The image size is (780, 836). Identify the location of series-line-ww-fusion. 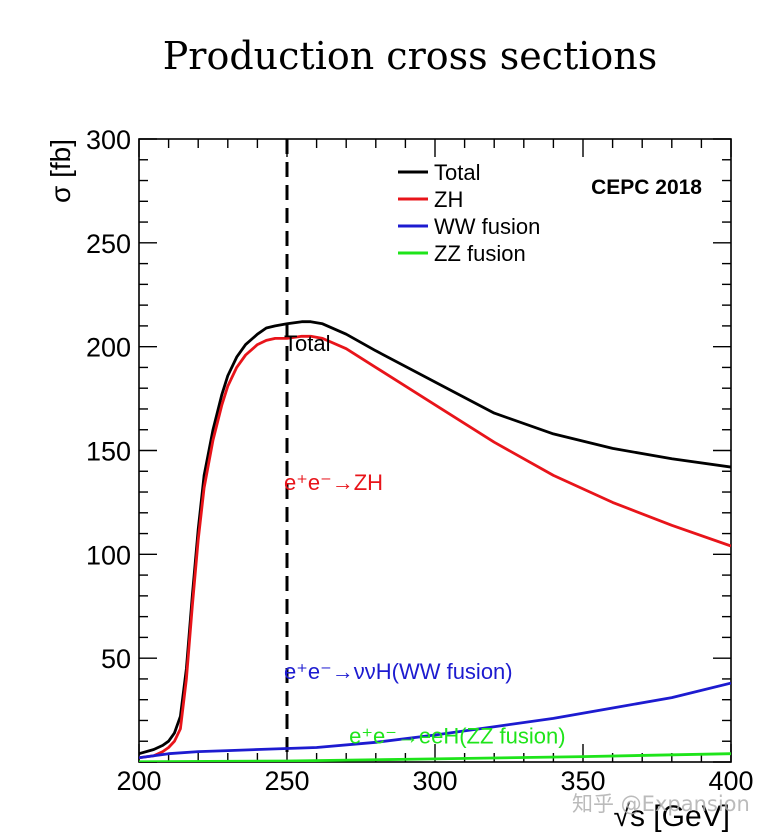
(435, 720).